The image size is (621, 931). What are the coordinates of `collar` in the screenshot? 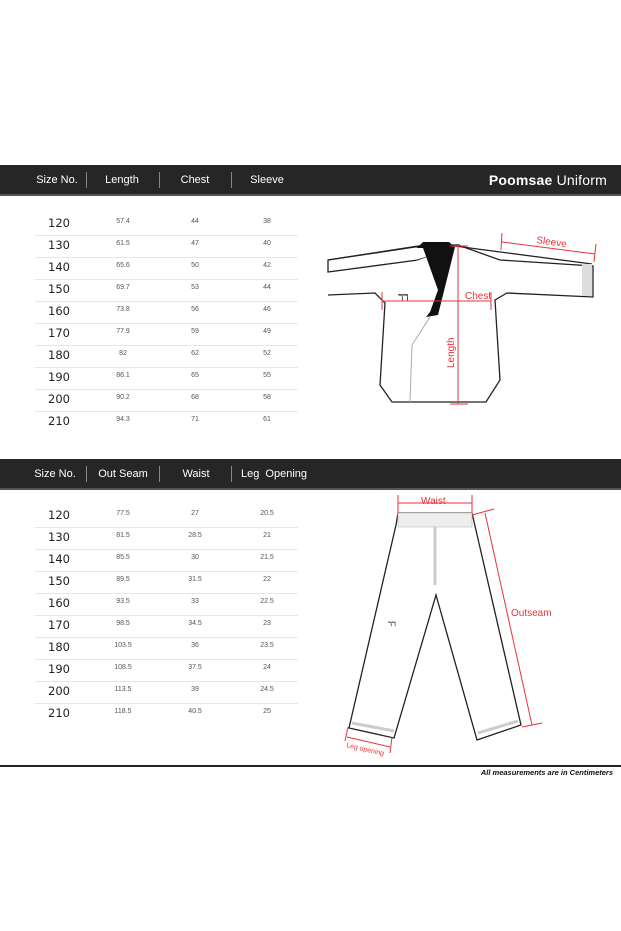 It's located at (436, 279).